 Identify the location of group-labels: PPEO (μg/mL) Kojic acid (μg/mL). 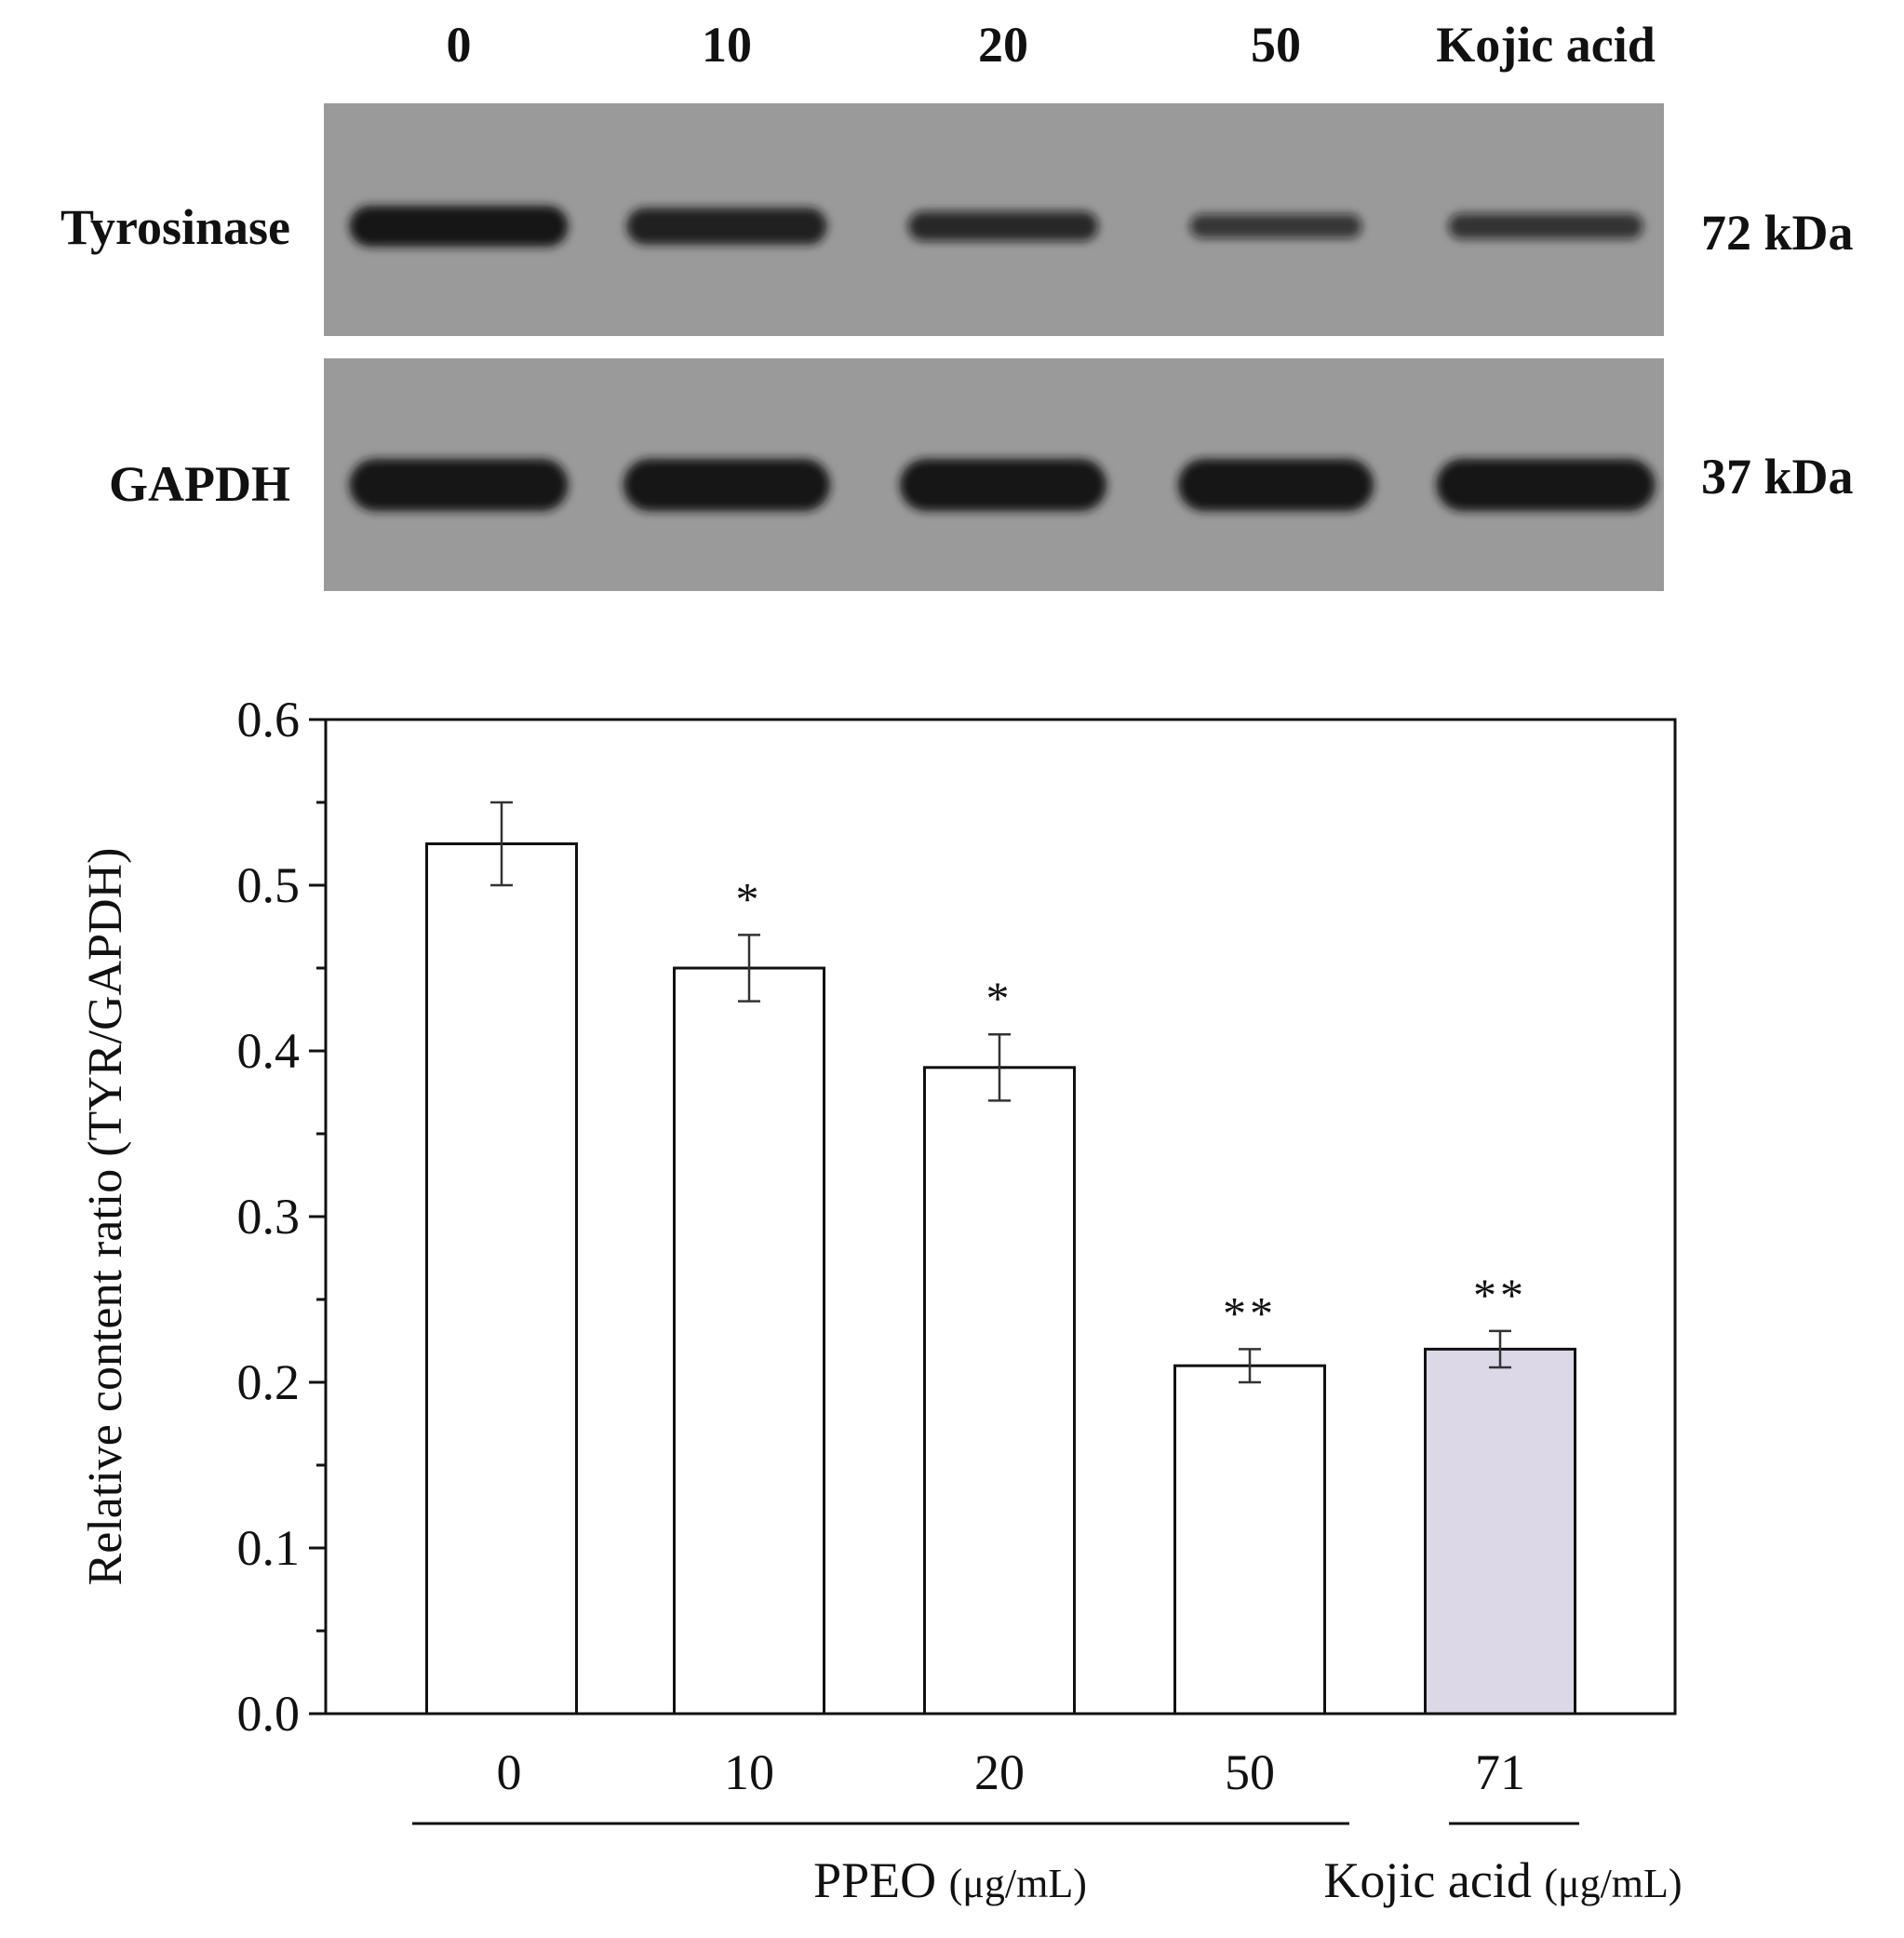
(1047, 1865).